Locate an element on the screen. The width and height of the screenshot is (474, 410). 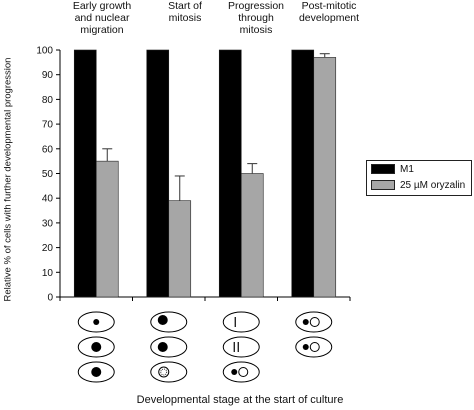
dividing-nucleus is located at coordinates (164, 372).